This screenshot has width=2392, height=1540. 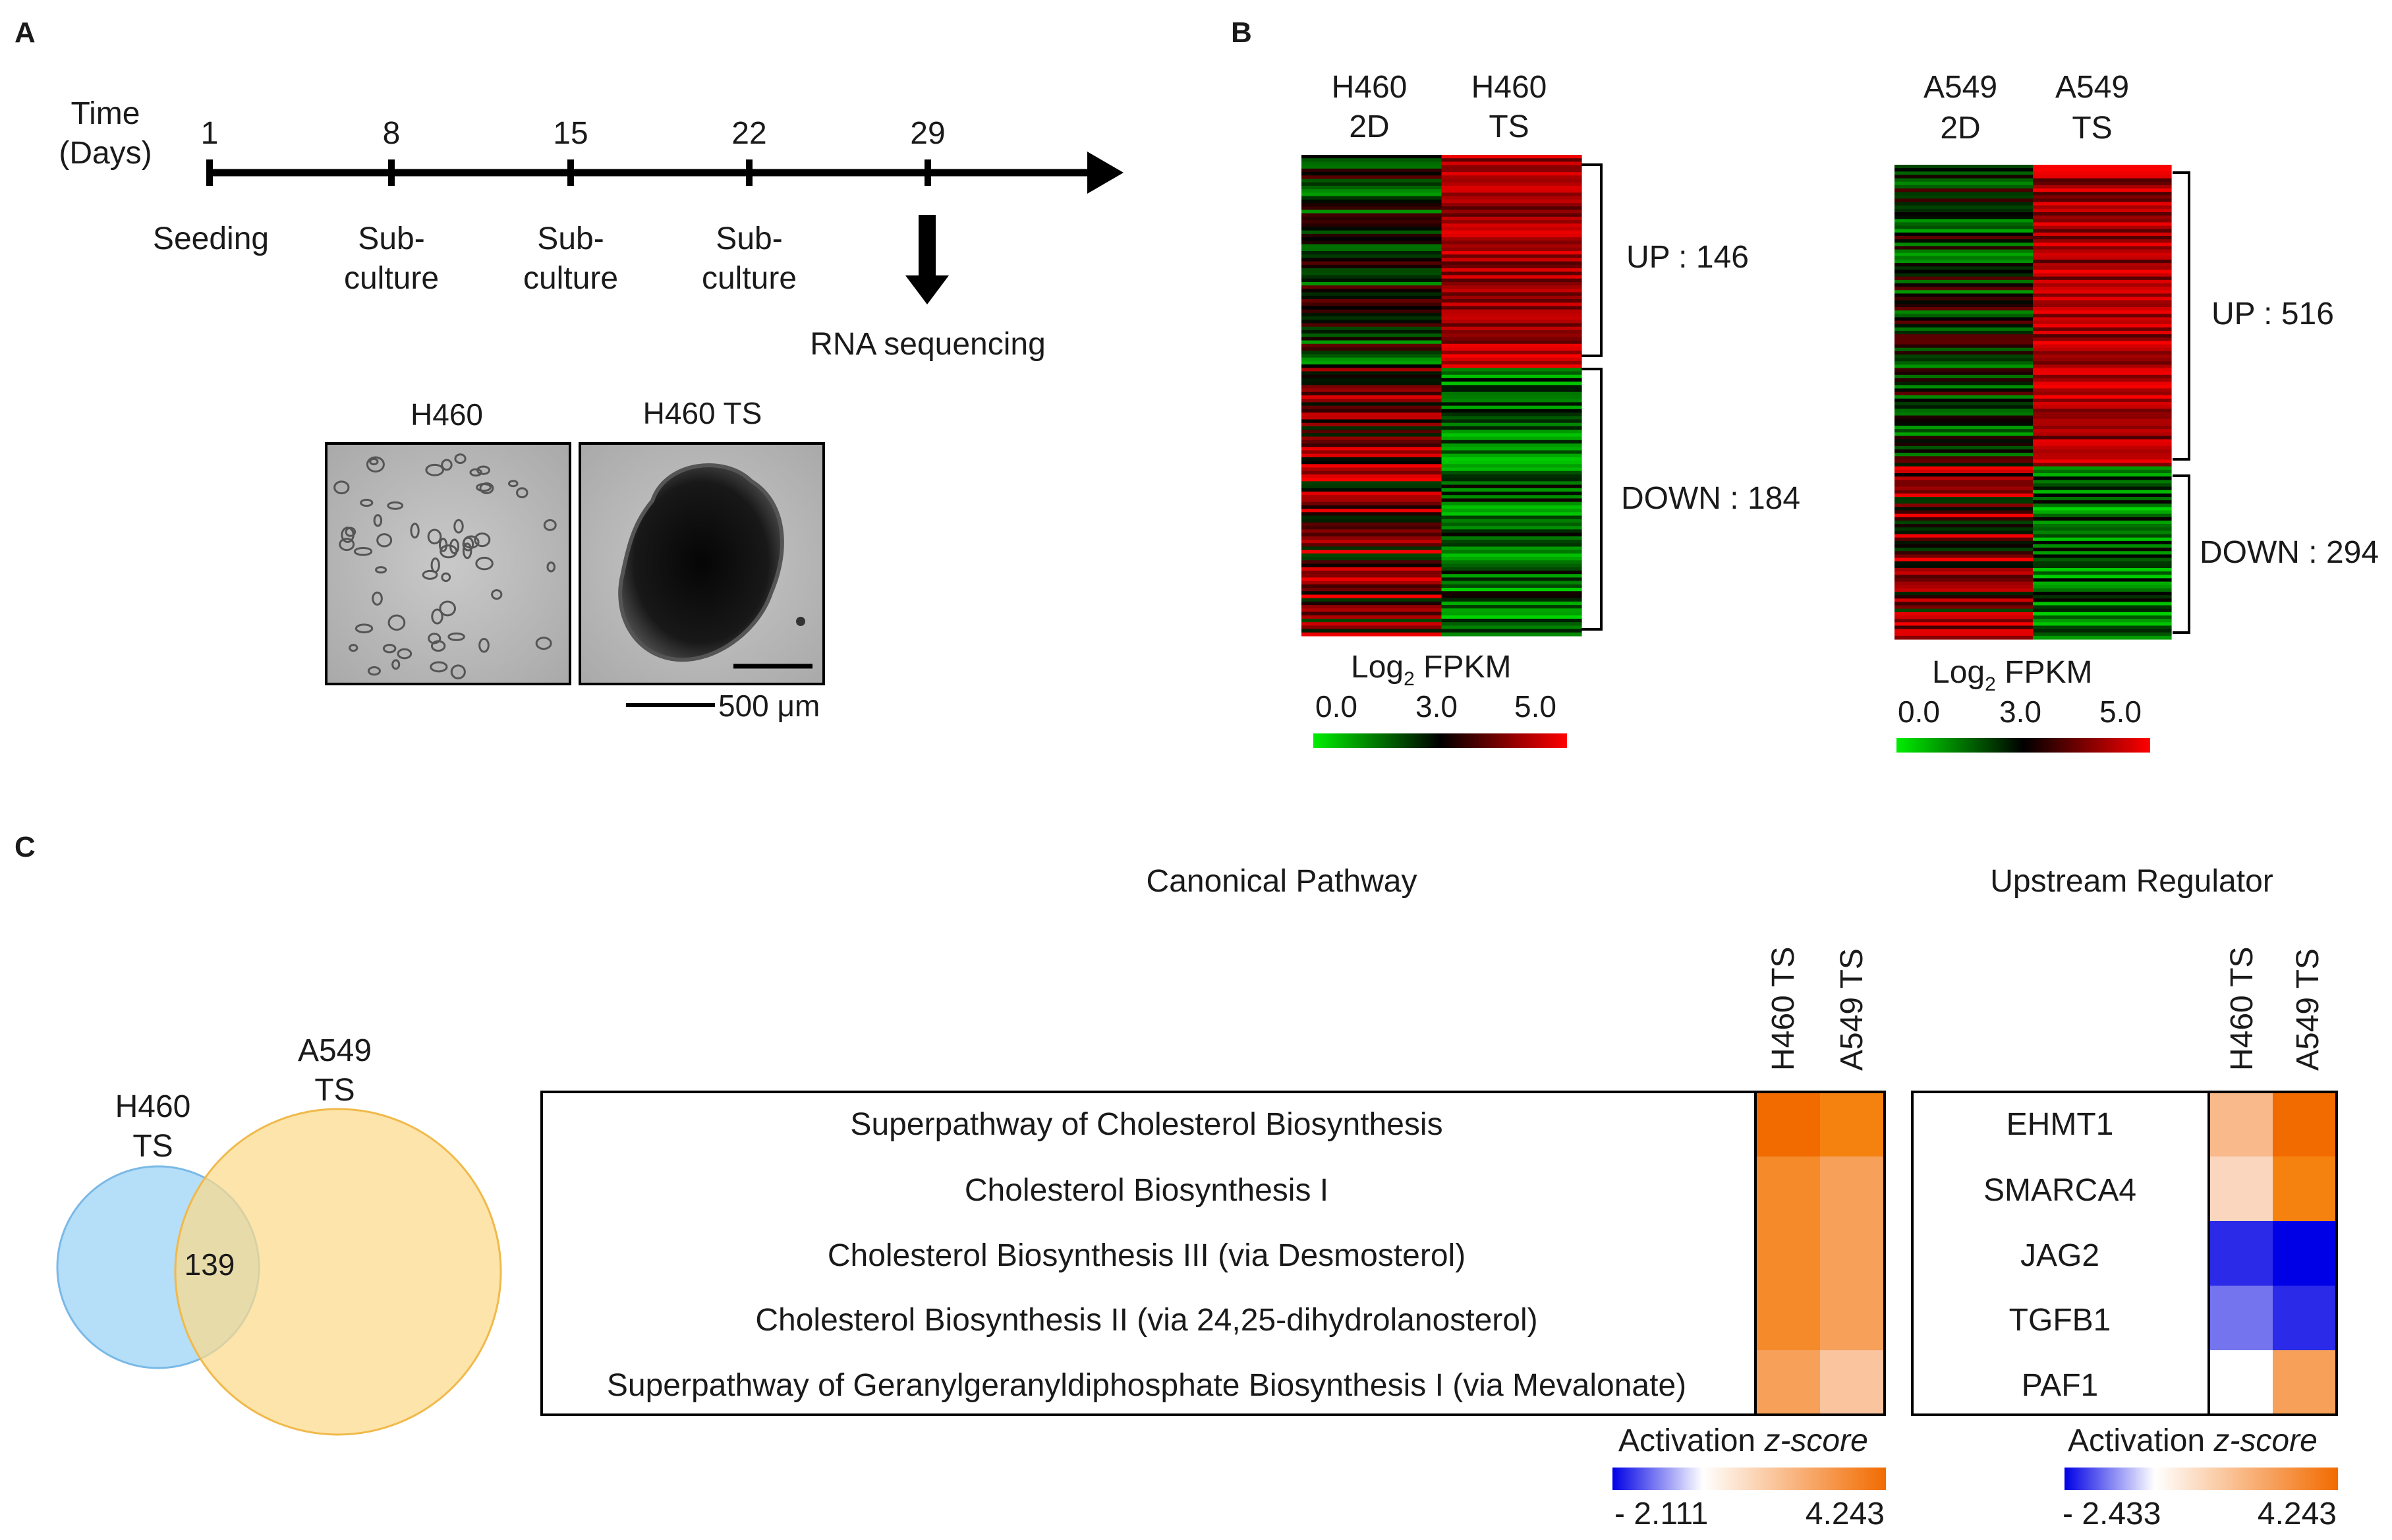 I want to click on heatmap1-col2-line2: TS, so click(x=1509, y=126).